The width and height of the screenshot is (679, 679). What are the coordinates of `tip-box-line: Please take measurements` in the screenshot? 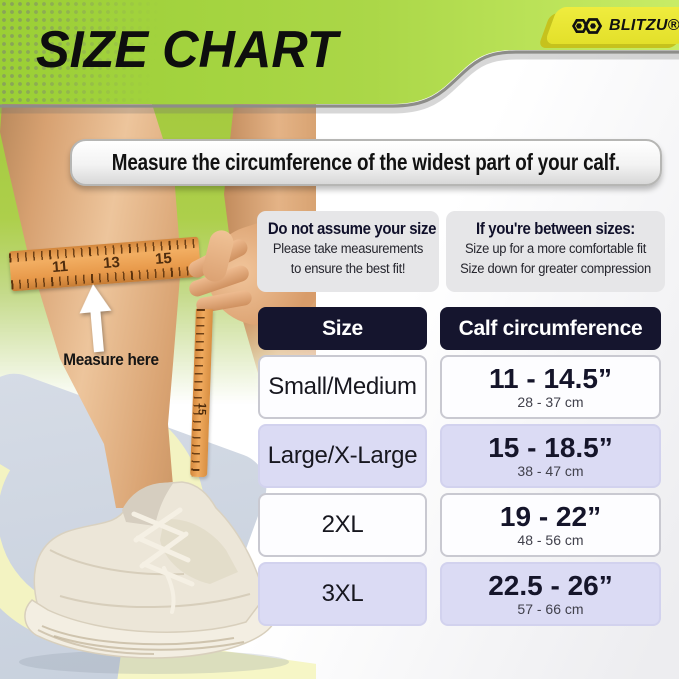 It's located at (348, 248).